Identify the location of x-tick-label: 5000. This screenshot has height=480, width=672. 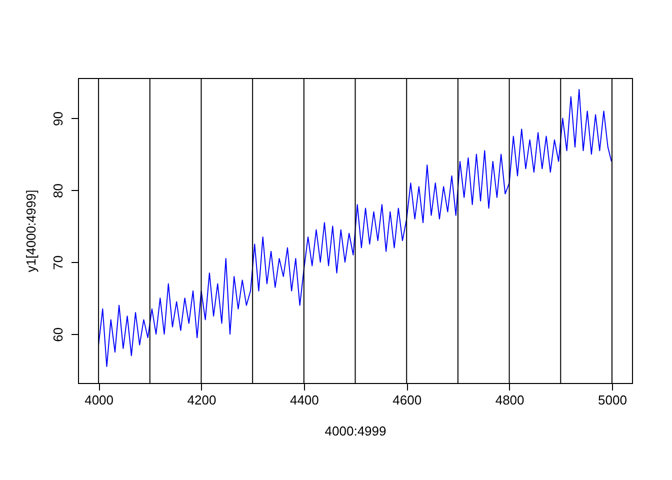
(612, 400).